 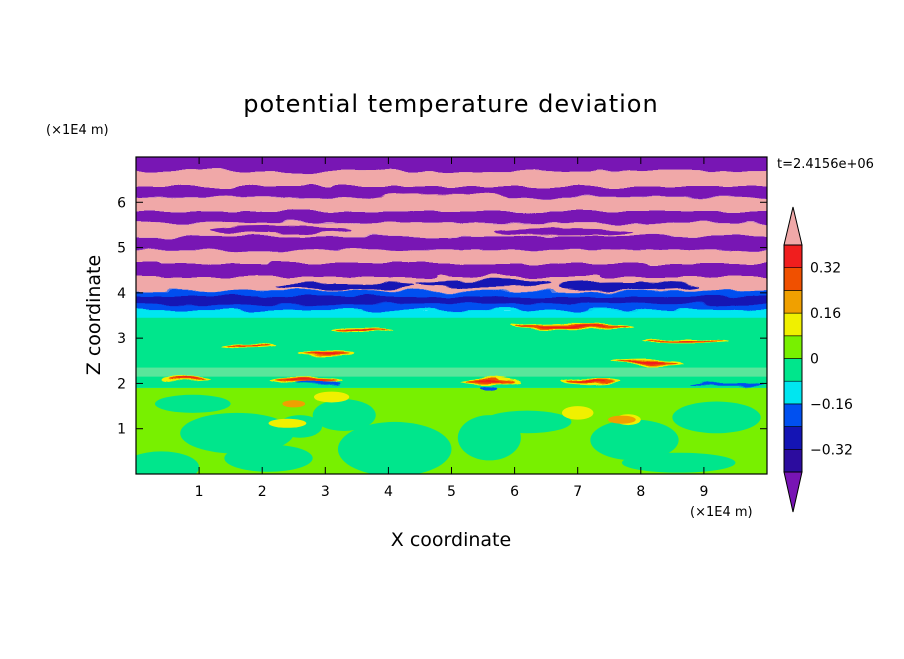 I want to click on cyan-band, so click(x=451, y=314).